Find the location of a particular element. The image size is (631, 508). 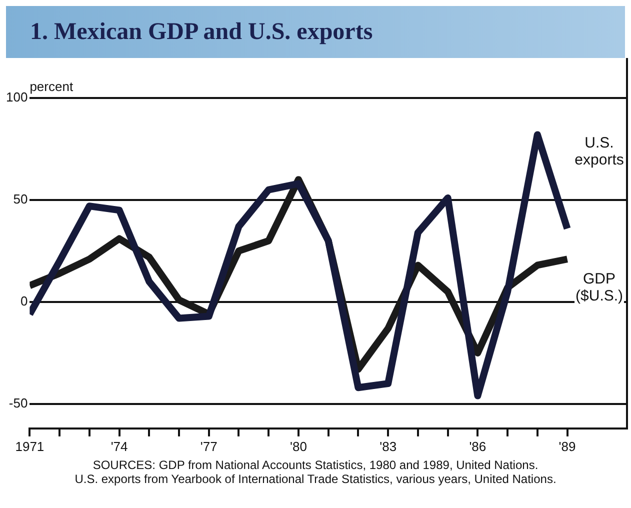

y-tick-label: -50 is located at coordinates (18, 403).